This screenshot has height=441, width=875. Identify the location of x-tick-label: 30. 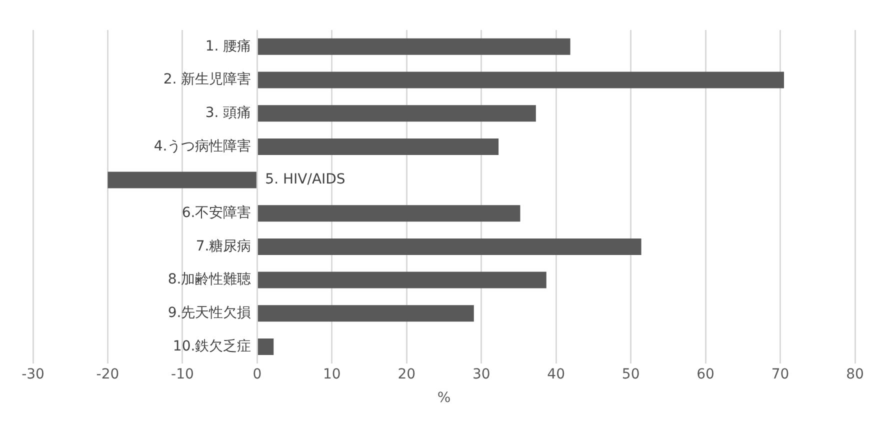
(481, 374).